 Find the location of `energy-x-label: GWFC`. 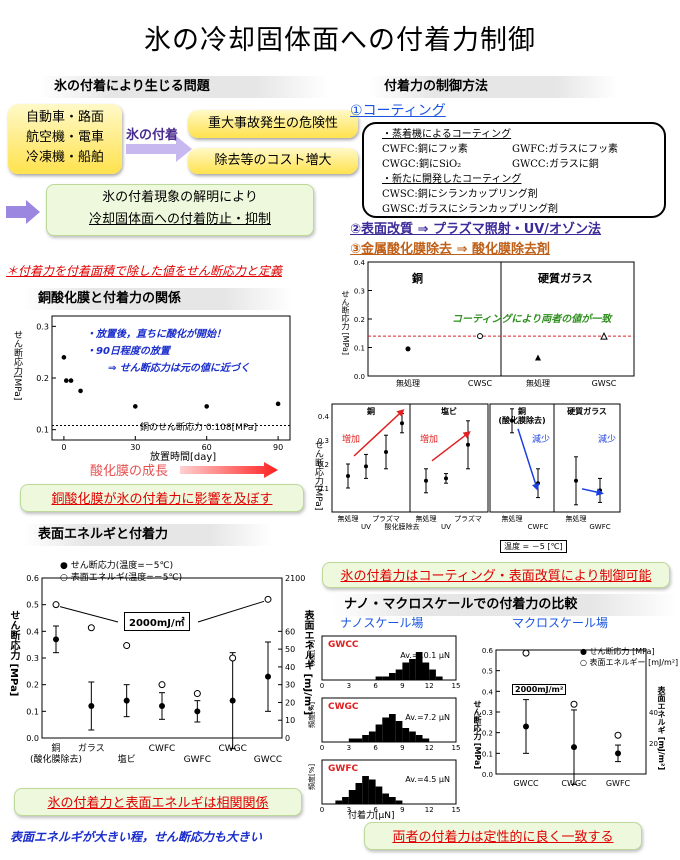

energy-x-label: GWFC is located at coordinates (197, 760).